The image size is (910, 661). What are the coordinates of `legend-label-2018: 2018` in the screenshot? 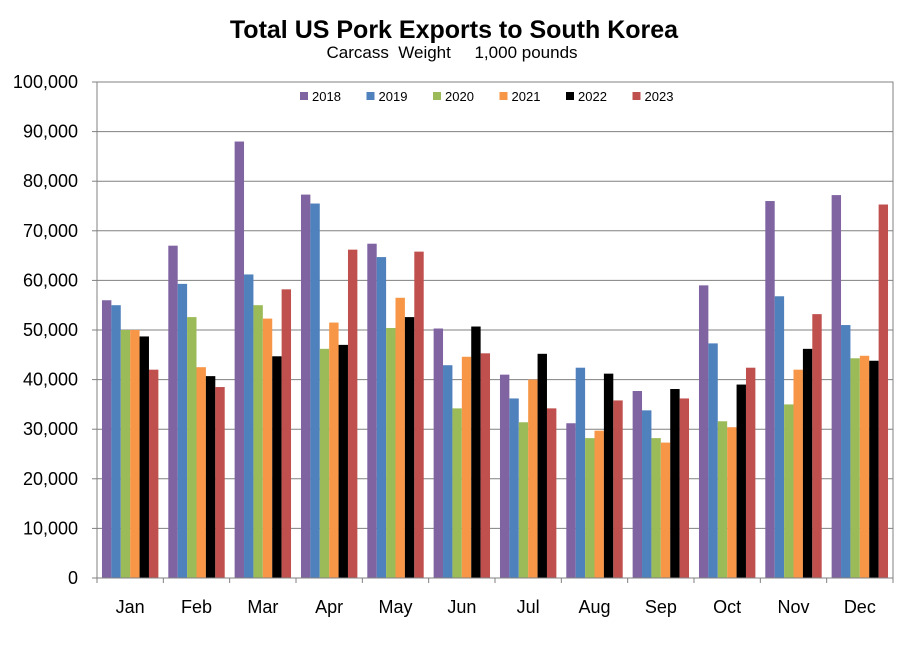 It's located at (326, 96).